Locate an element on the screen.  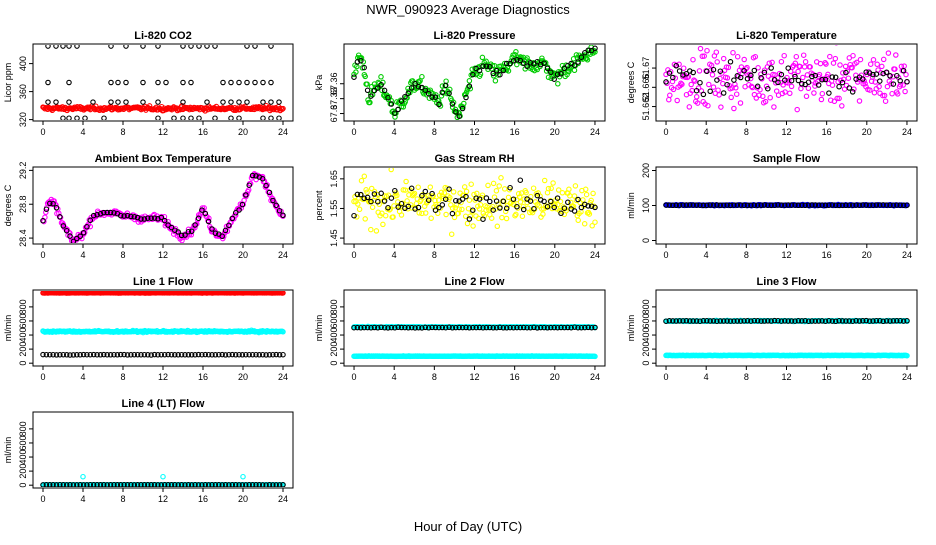
panel-title: Li-820 Pressure is located at coordinates (475, 36).